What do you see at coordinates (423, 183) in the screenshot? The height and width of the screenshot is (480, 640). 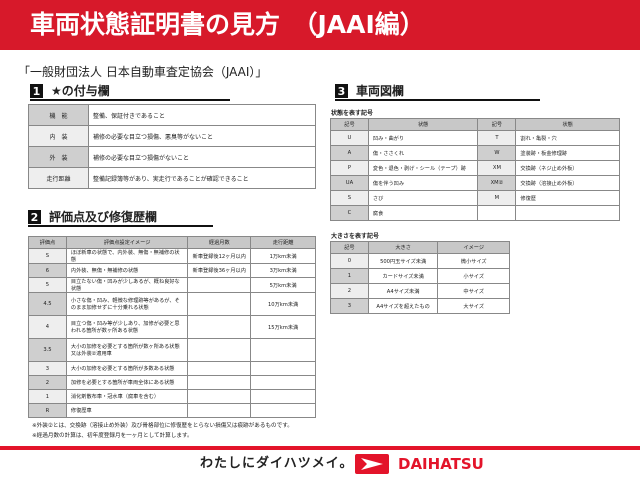 I see `state: 傷を伴う凹み` at bounding box center [423, 183].